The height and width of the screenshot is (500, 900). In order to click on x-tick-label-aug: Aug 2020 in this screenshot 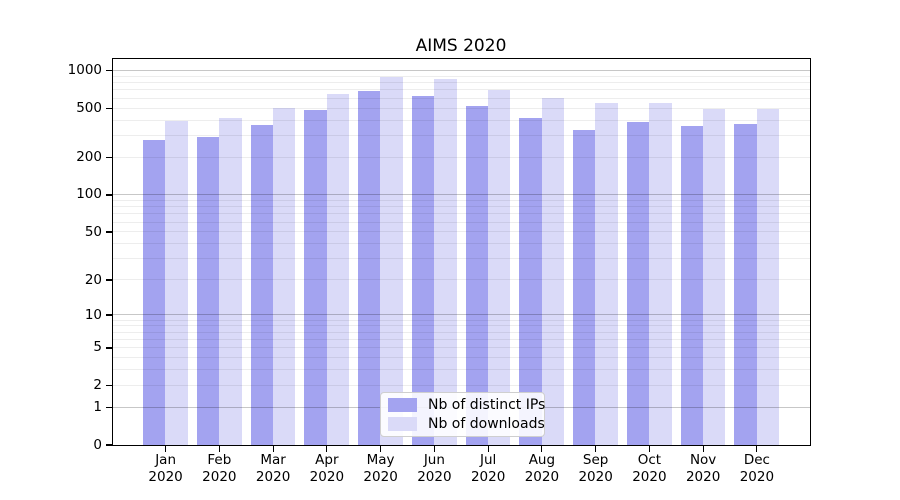, I will do `click(542, 468)`.